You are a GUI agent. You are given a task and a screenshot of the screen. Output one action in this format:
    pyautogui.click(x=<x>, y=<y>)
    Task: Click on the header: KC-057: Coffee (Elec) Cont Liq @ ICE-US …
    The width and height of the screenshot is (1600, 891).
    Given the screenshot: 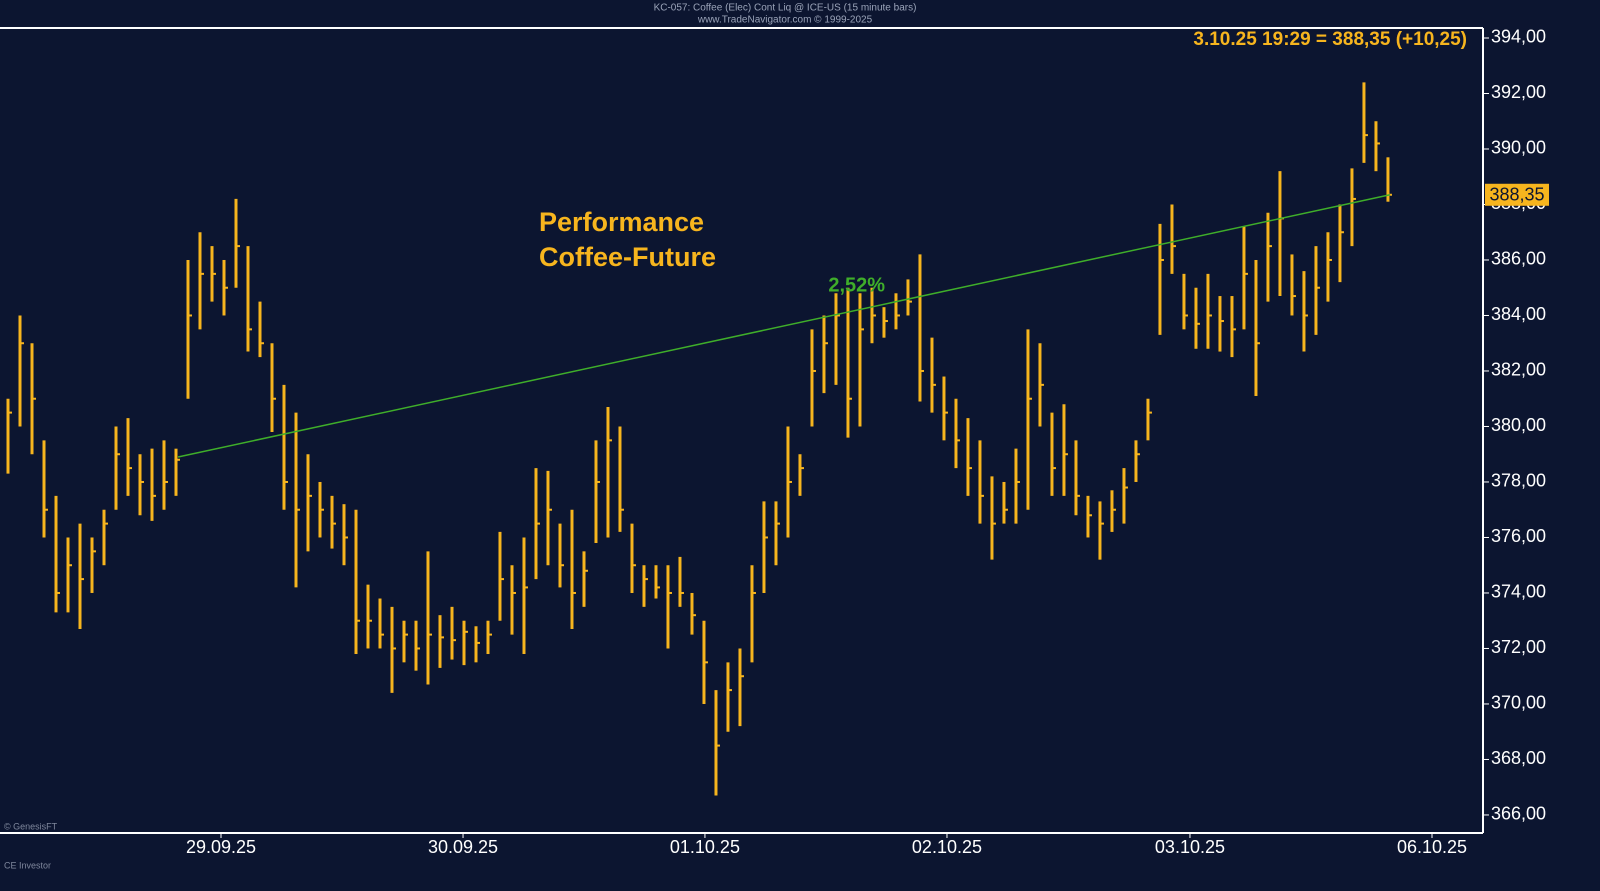 What is the action you would take?
    pyautogui.click(x=785, y=8)
    